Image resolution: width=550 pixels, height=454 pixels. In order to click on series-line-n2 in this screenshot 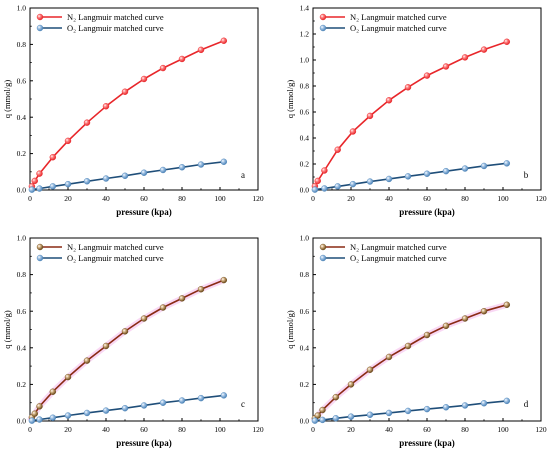, I will do `click(410, 116)`.